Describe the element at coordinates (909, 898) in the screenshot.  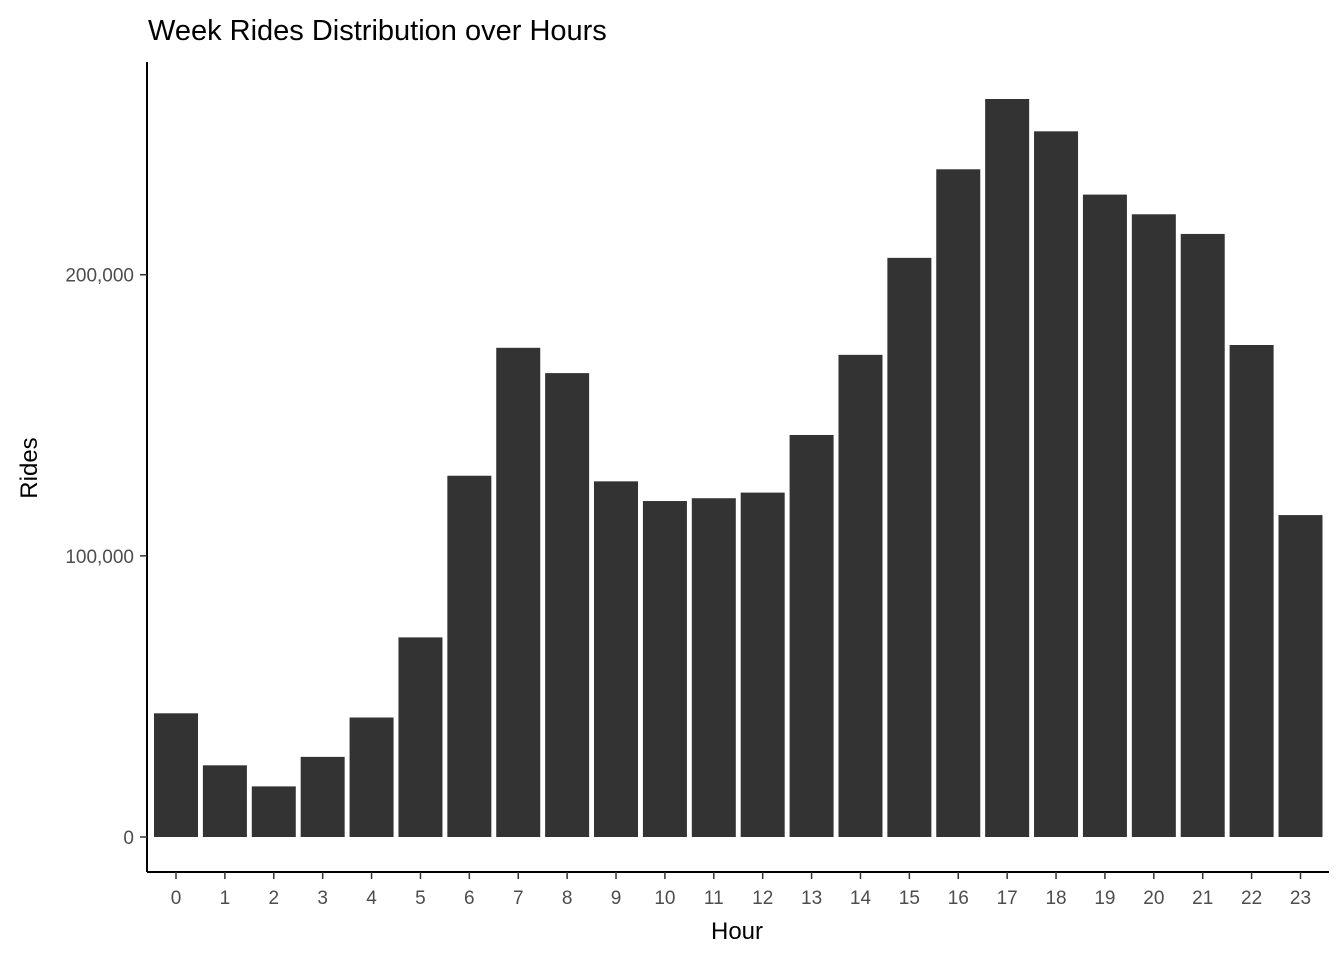
I see `x-tick-label: 15` at that location.